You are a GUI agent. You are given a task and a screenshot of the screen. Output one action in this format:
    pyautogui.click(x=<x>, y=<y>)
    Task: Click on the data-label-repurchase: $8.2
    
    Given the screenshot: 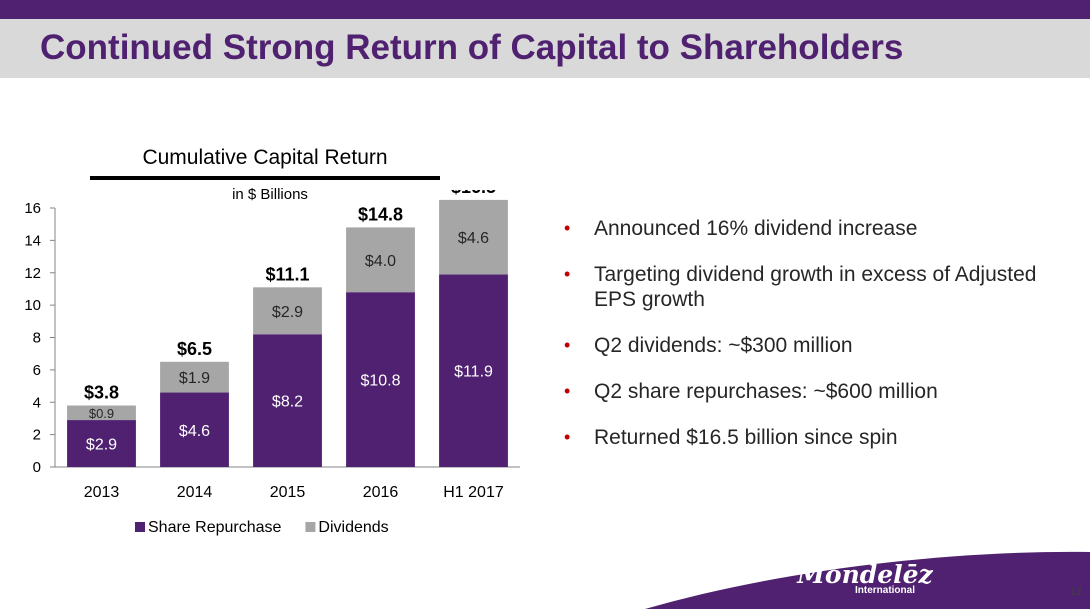 What is the action you would take?
    pyautogui.click(x=287, y=402)
    